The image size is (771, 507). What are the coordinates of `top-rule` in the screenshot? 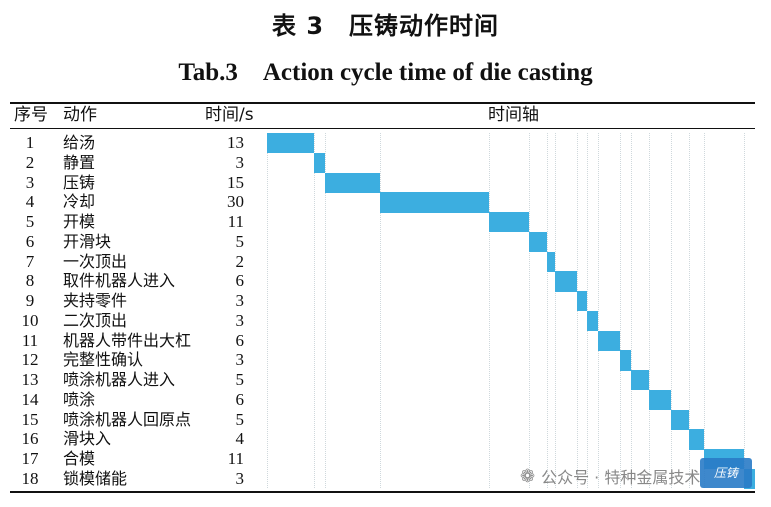 It's located at (382, 103).